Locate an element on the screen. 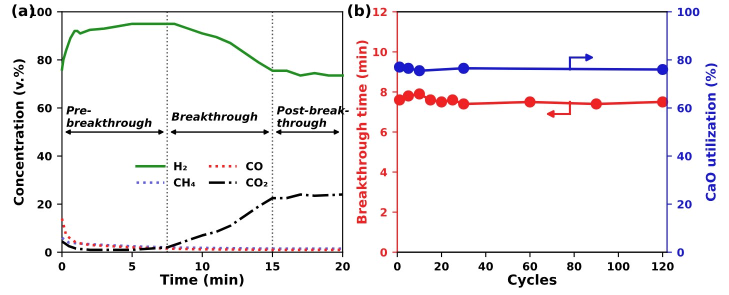  y-axis-title: Breakthrough time (min) is located at coordinates (363, 132).